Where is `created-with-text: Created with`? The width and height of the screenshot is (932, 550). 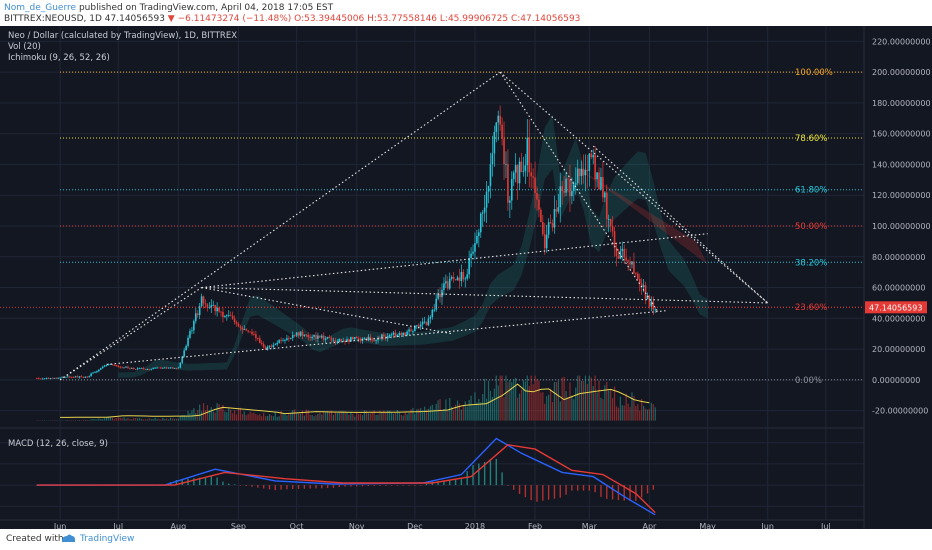
created-with-text: Created with is located at coordinates (35, 539).